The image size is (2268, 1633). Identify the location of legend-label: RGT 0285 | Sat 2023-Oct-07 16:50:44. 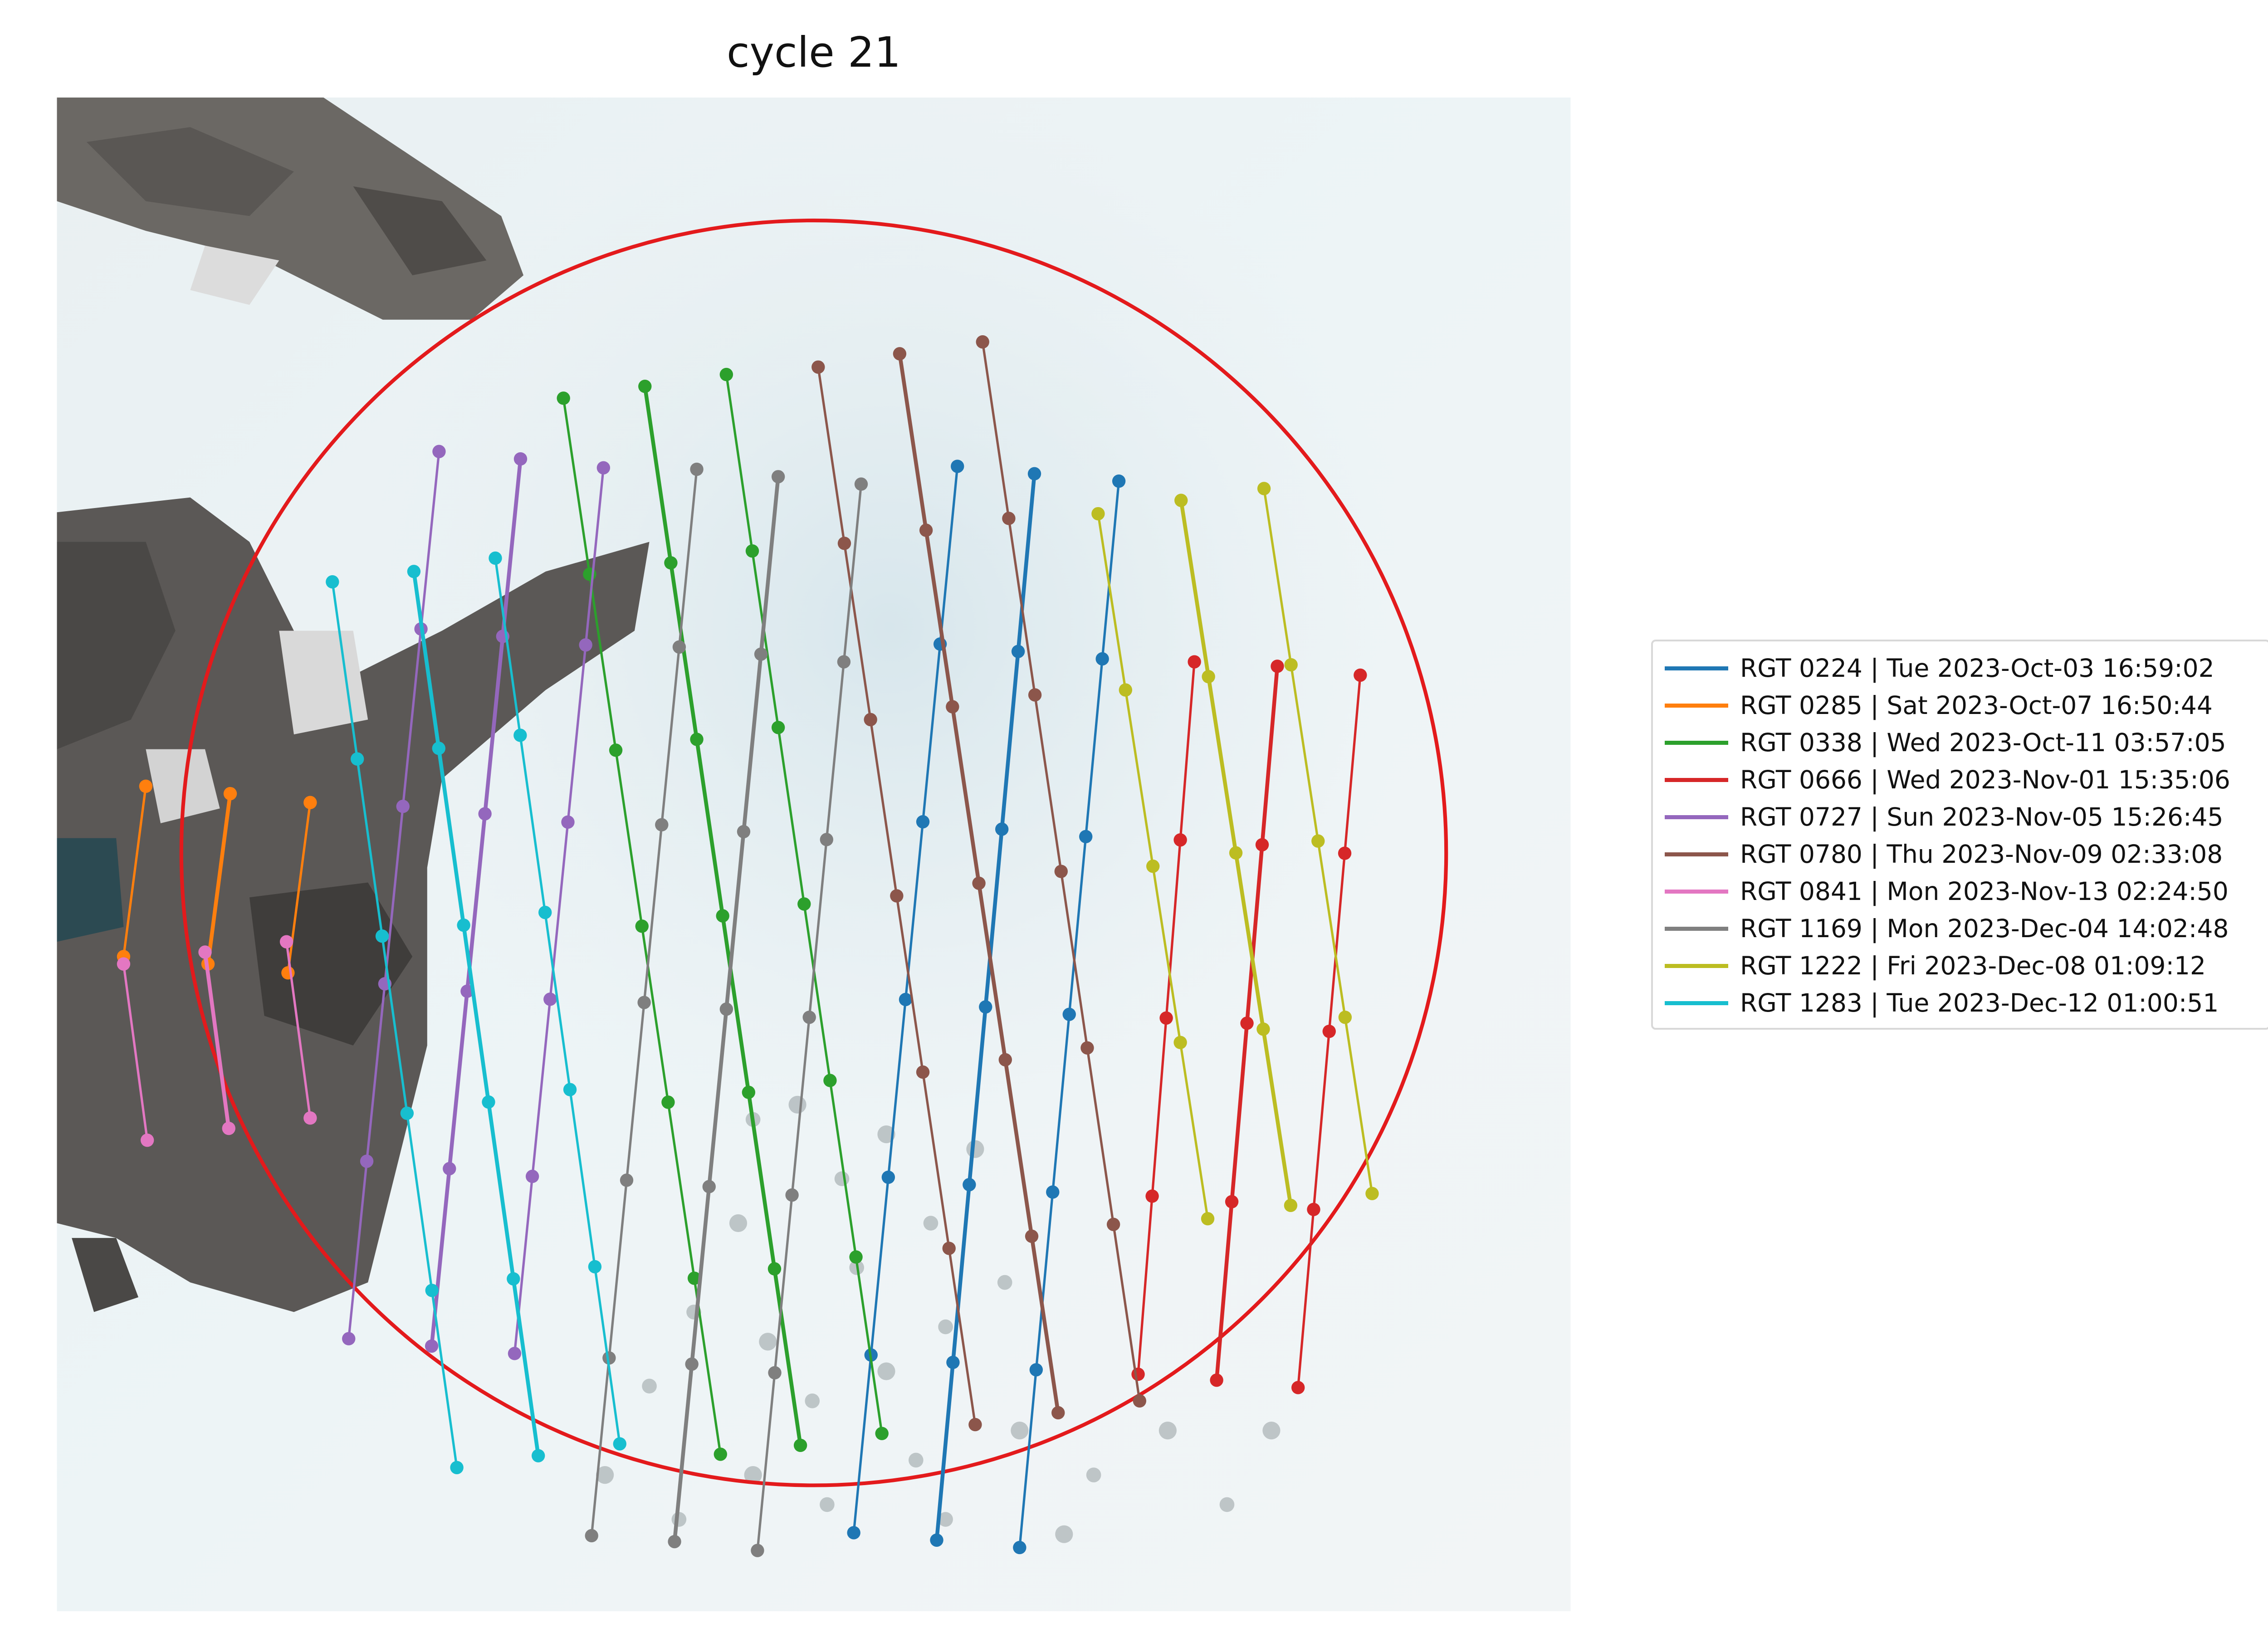
(1977, 705).